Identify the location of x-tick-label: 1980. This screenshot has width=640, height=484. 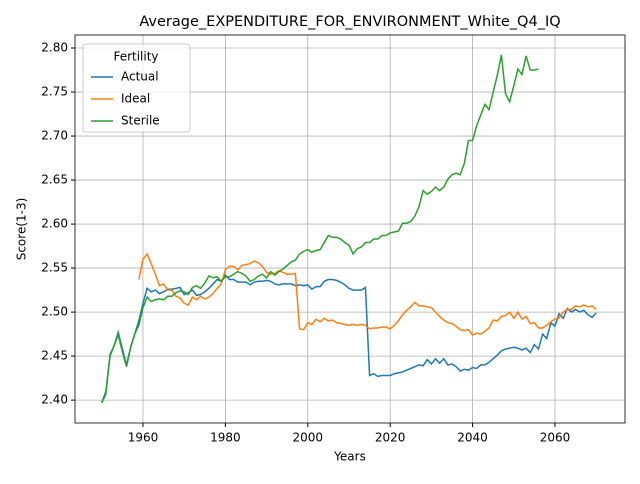
(225, 438).